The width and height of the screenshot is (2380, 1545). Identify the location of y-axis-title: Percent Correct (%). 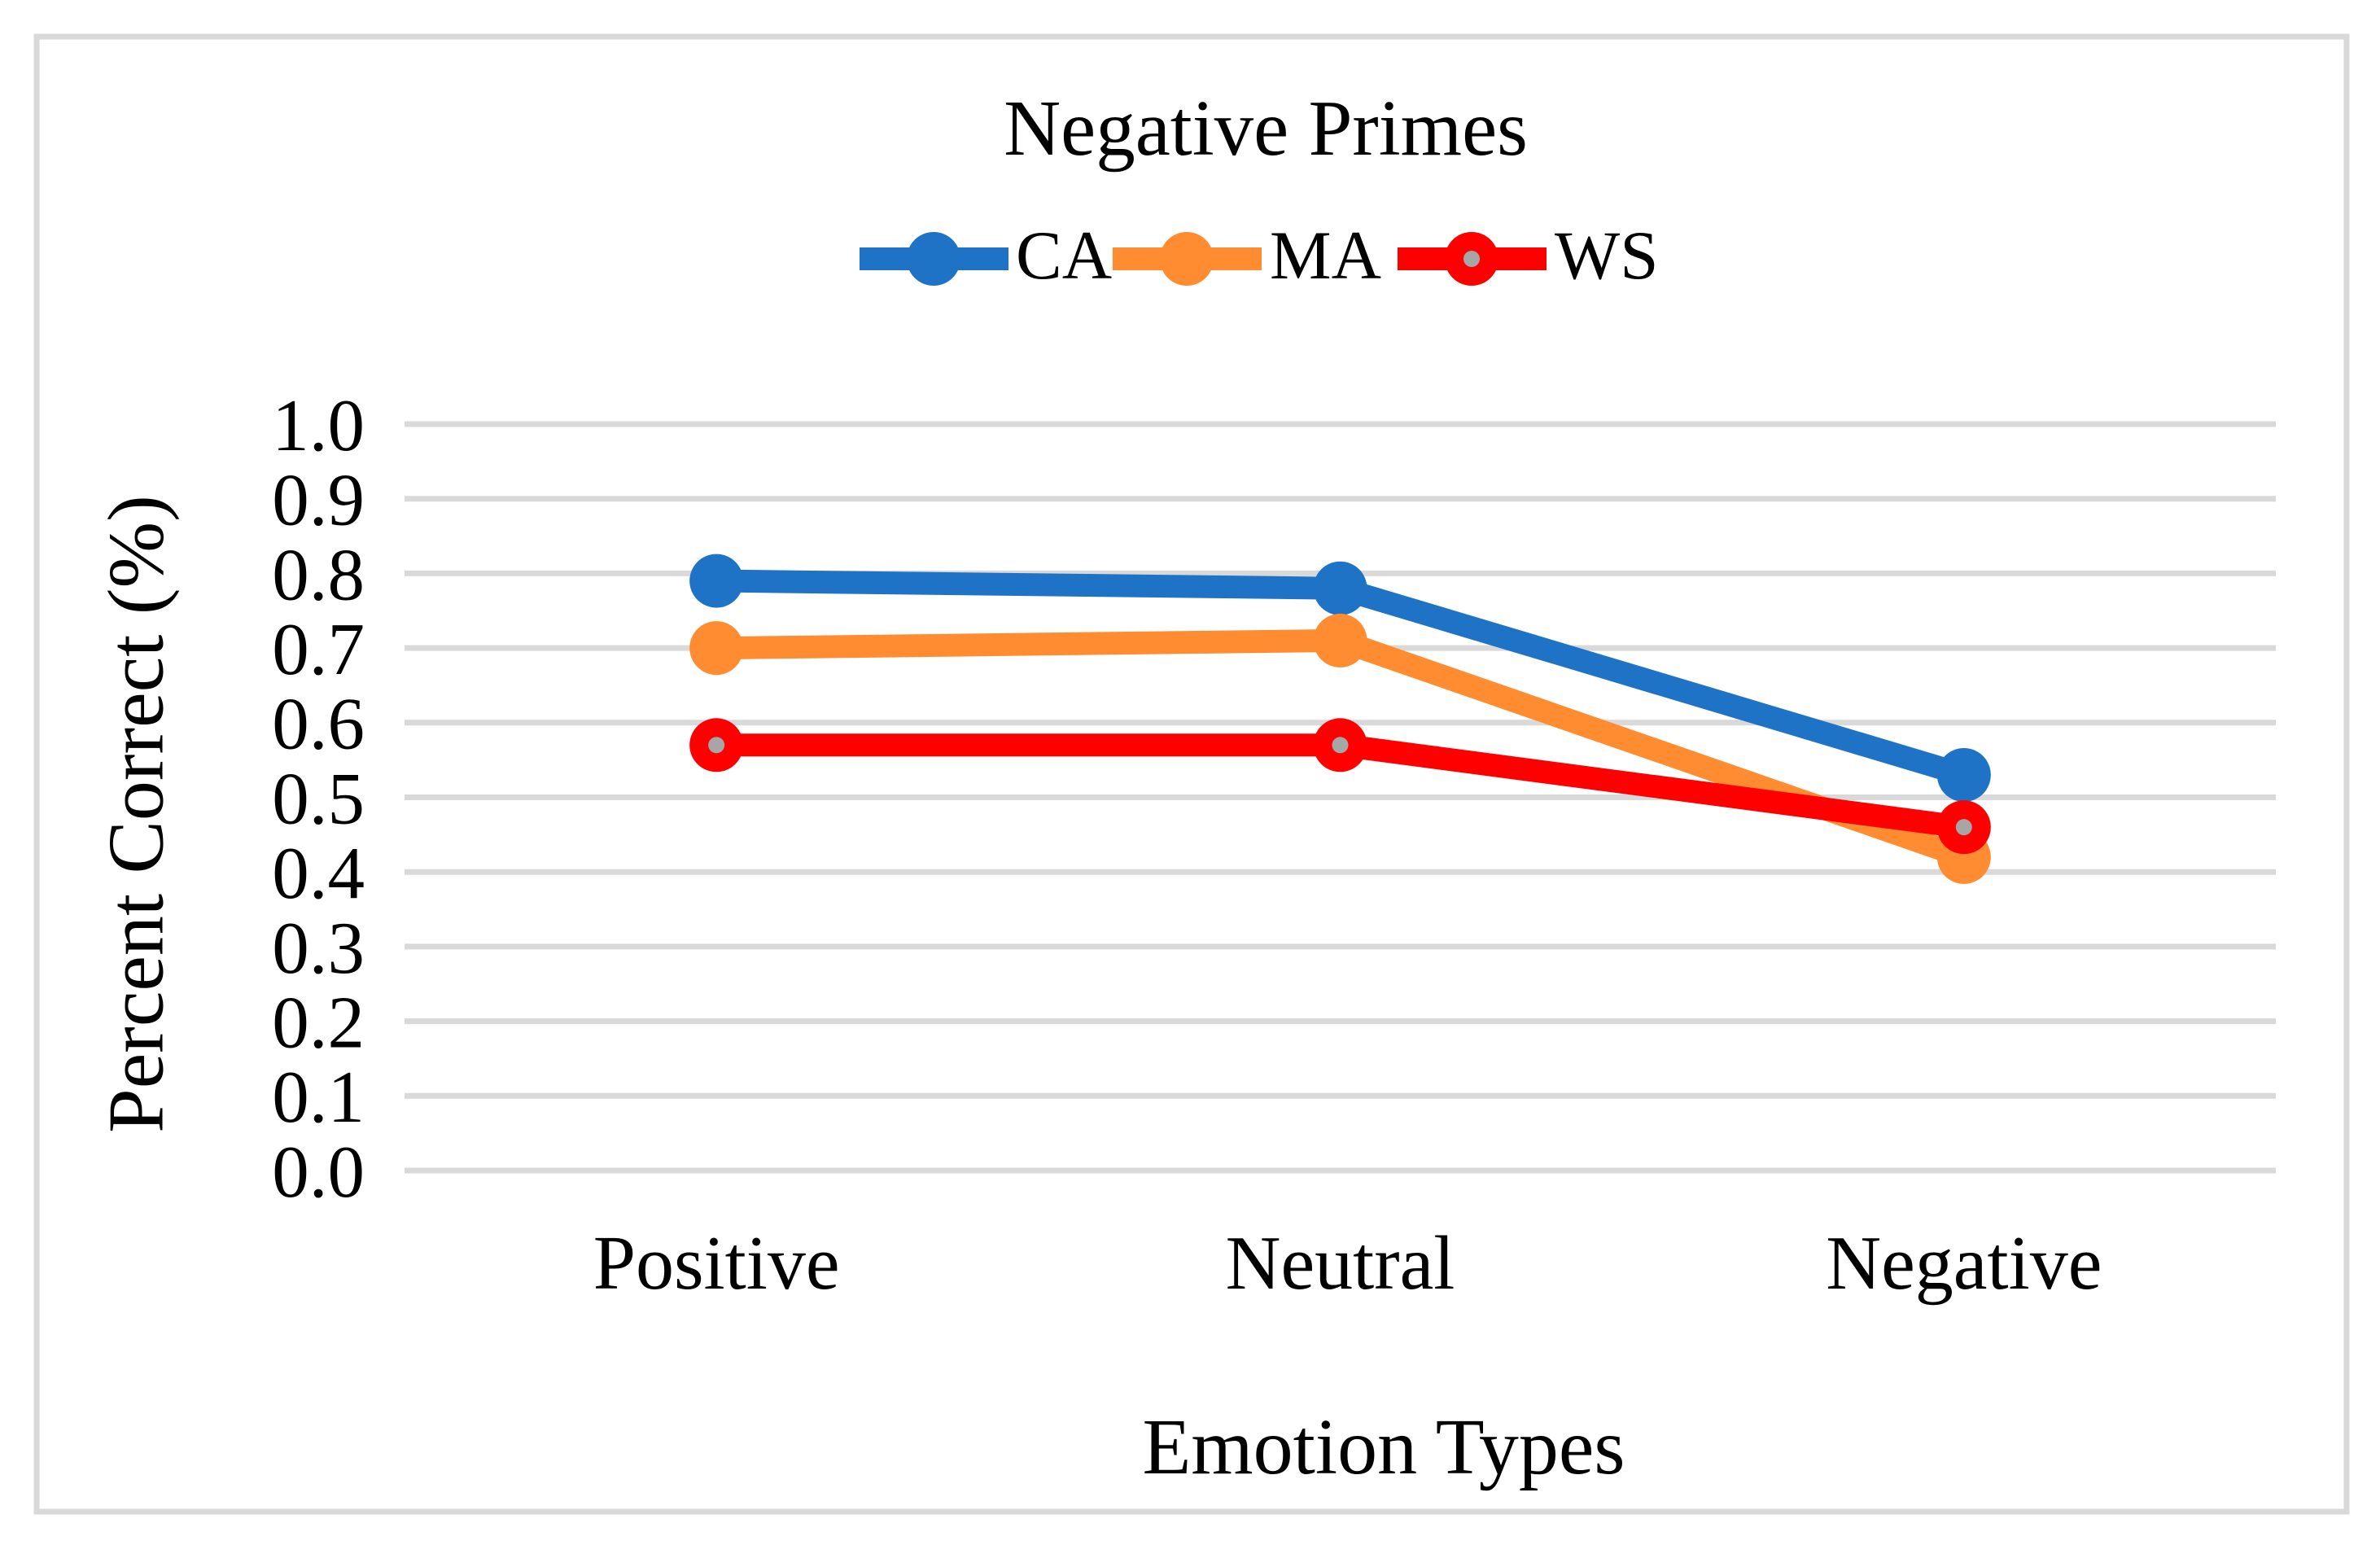
(136, 814).